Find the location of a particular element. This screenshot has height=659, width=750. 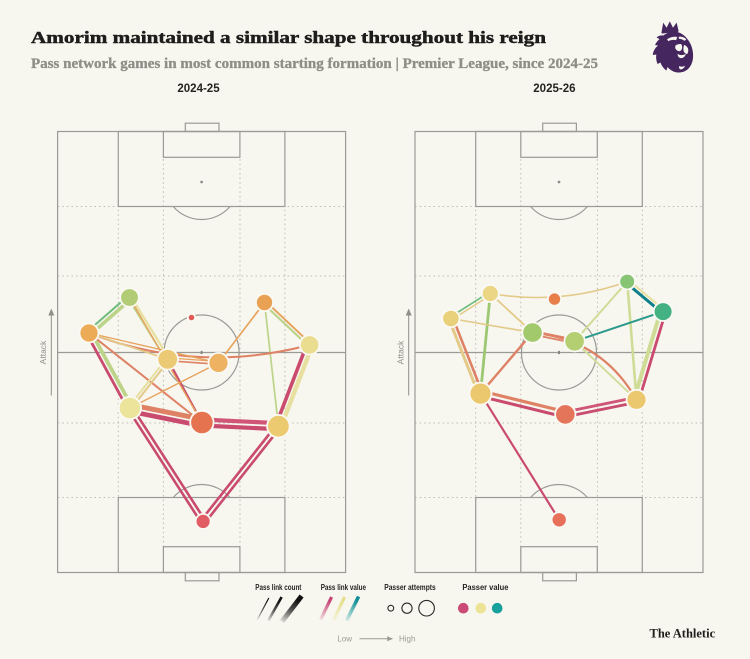

svg-text: Passer value is located at coordinates (485, 587).